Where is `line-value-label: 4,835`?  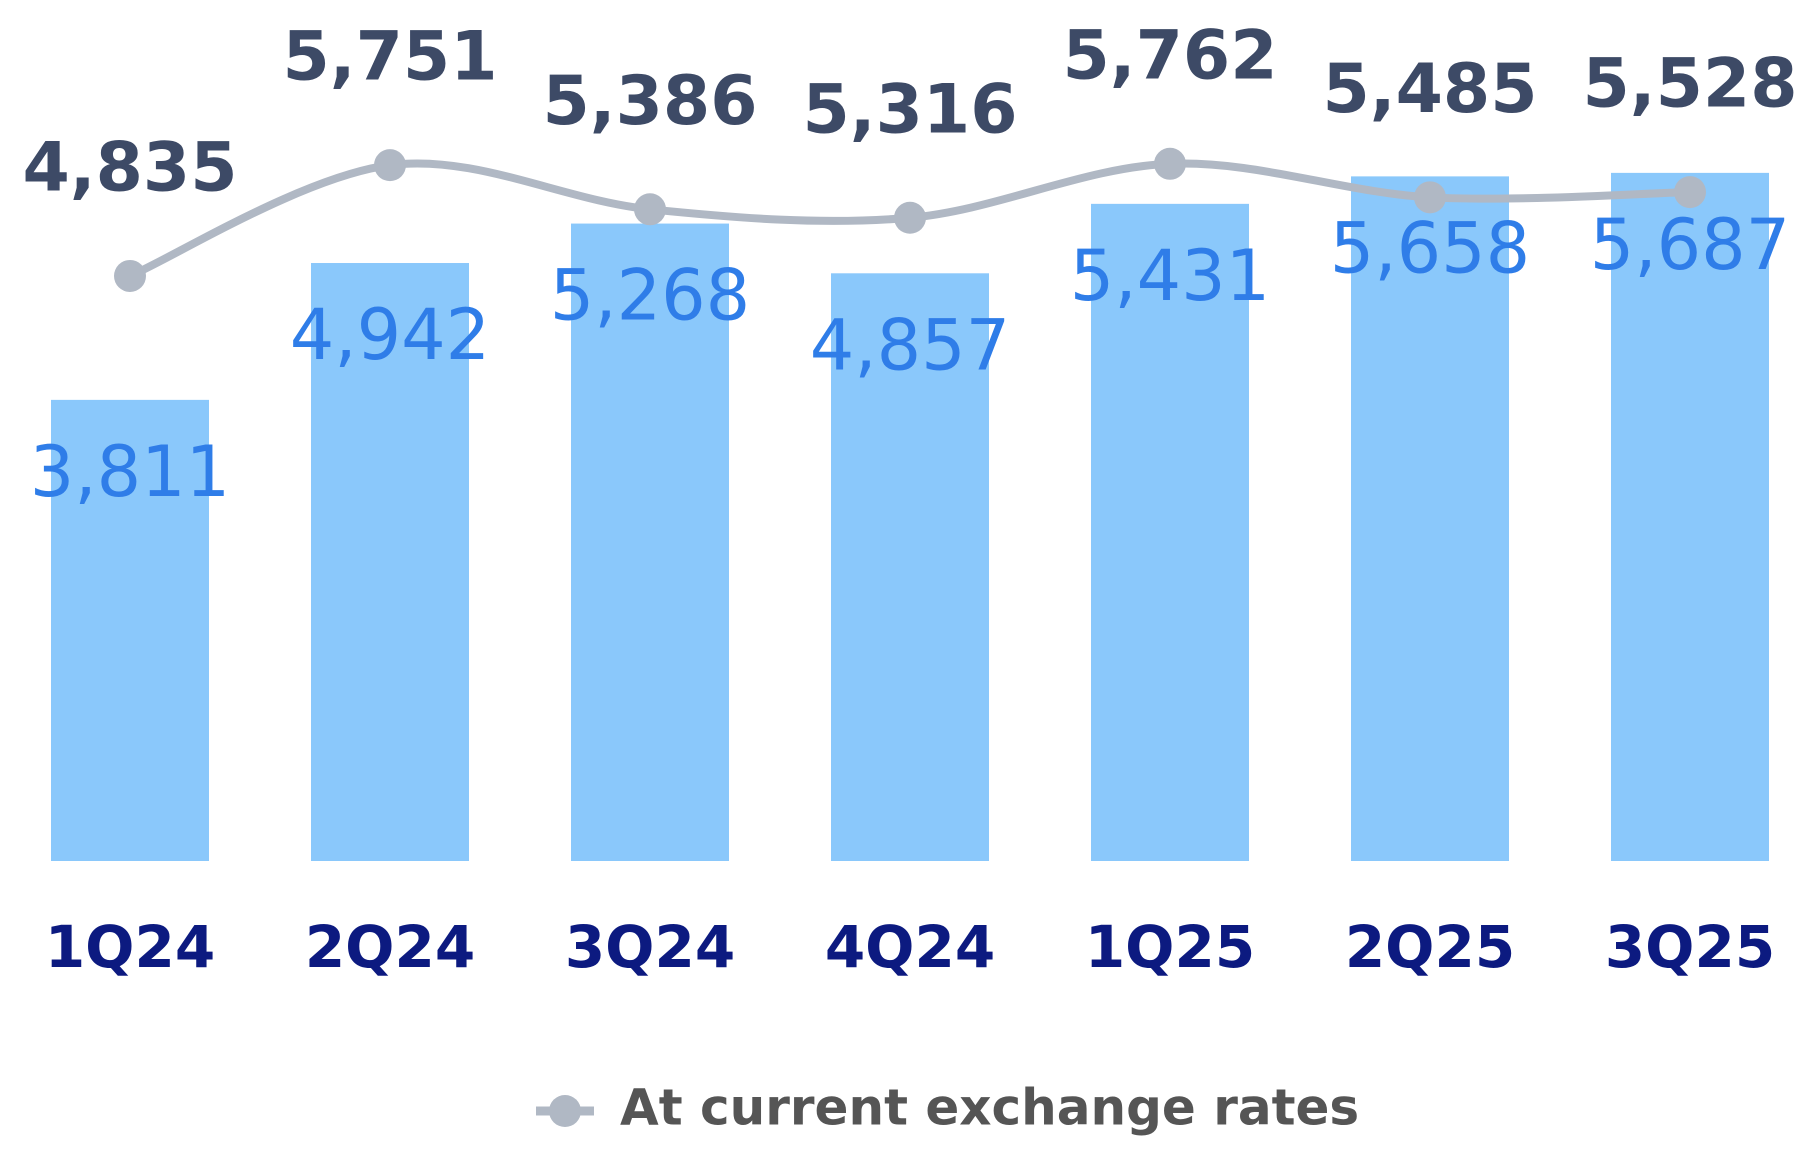
line-value-label: 4,835 is located at coordinates (129, 168).